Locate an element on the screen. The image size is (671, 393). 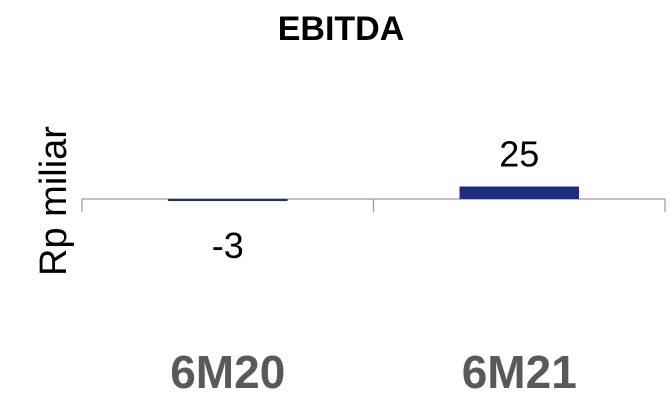
data-label-6M20: -3 is located at coordinates (228, 245).